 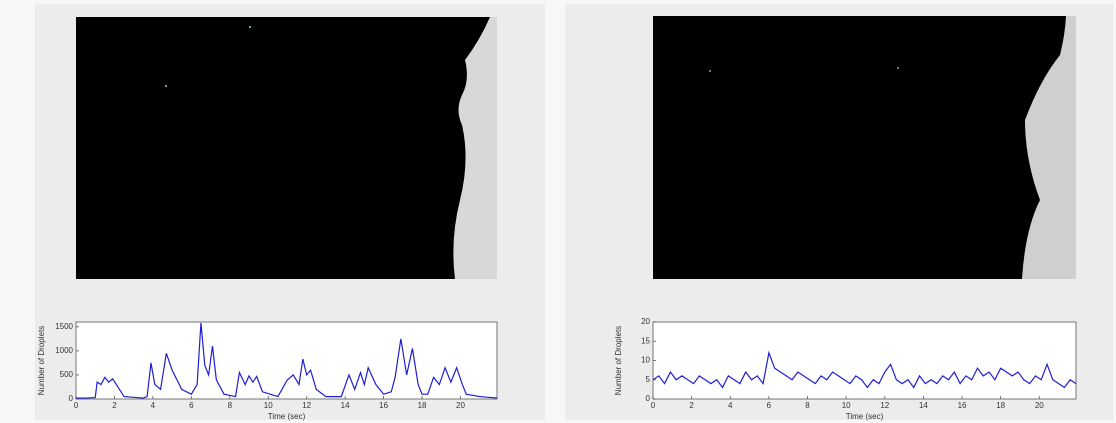 What do you see at coordinates (64, 326) in the screenshot?
I see `y-tick-label: 1500` at bounding box center [64, 326].